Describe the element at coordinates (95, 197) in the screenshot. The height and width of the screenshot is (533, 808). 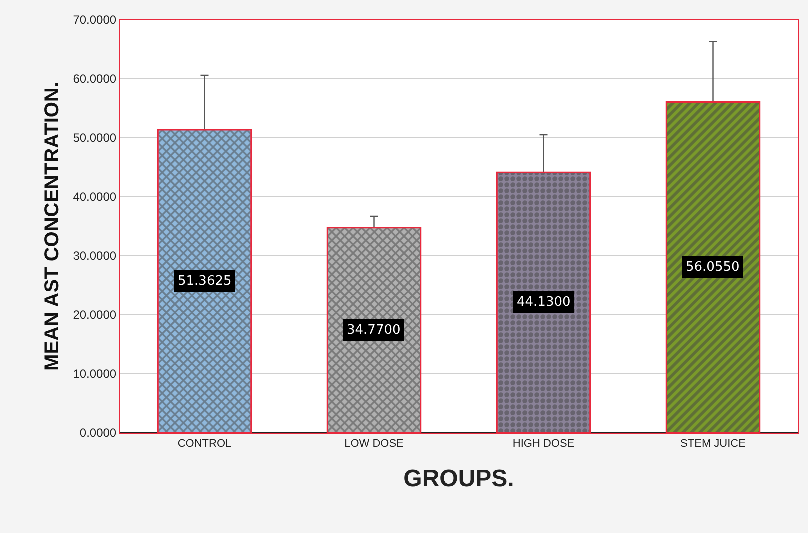
I see `y-tick-label: 40.0000` at that location.